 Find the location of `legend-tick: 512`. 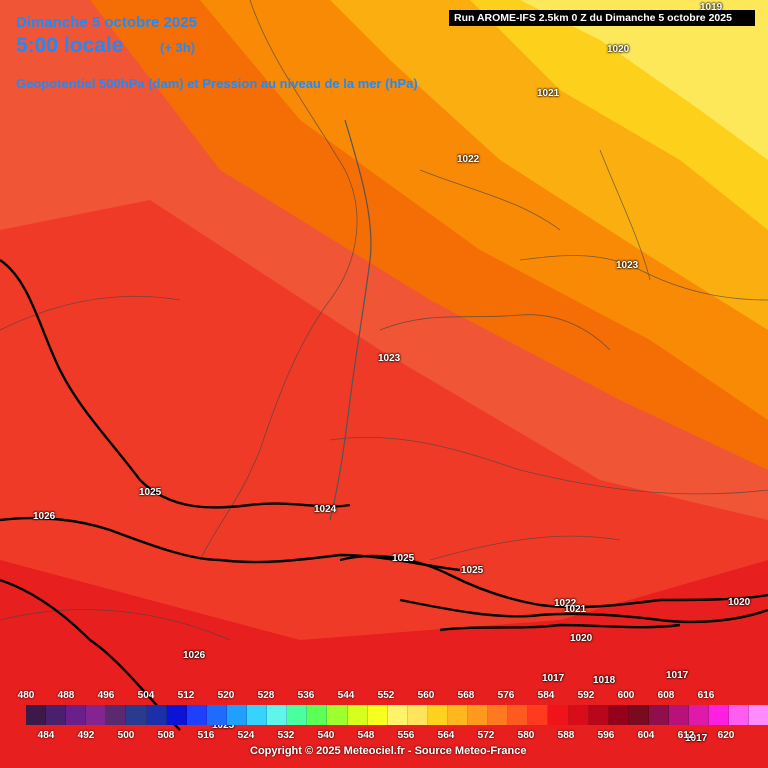

legend-tick: 512 is located at coordinates (186, 695).